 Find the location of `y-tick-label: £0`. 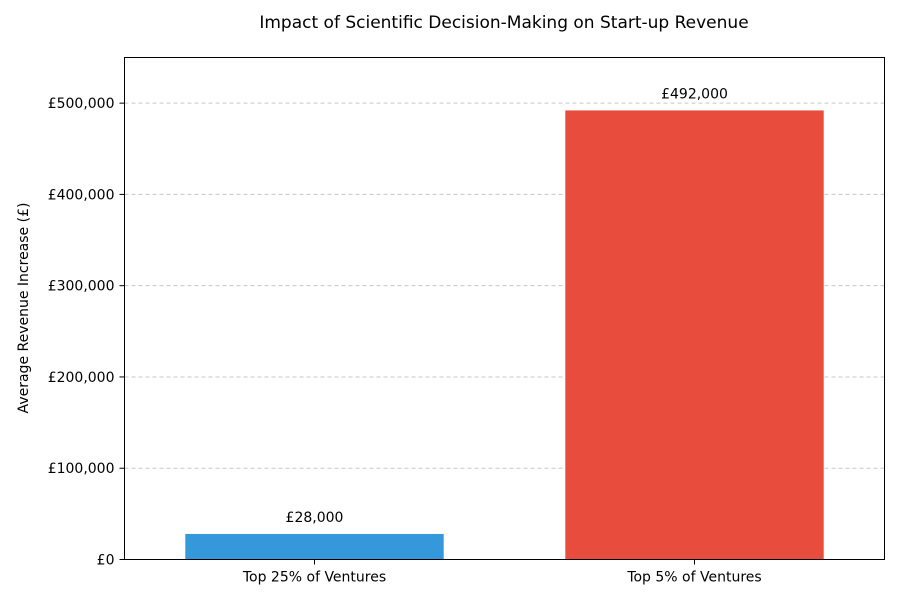

y-tick-label: £0 is located at coordinates (106, 561).